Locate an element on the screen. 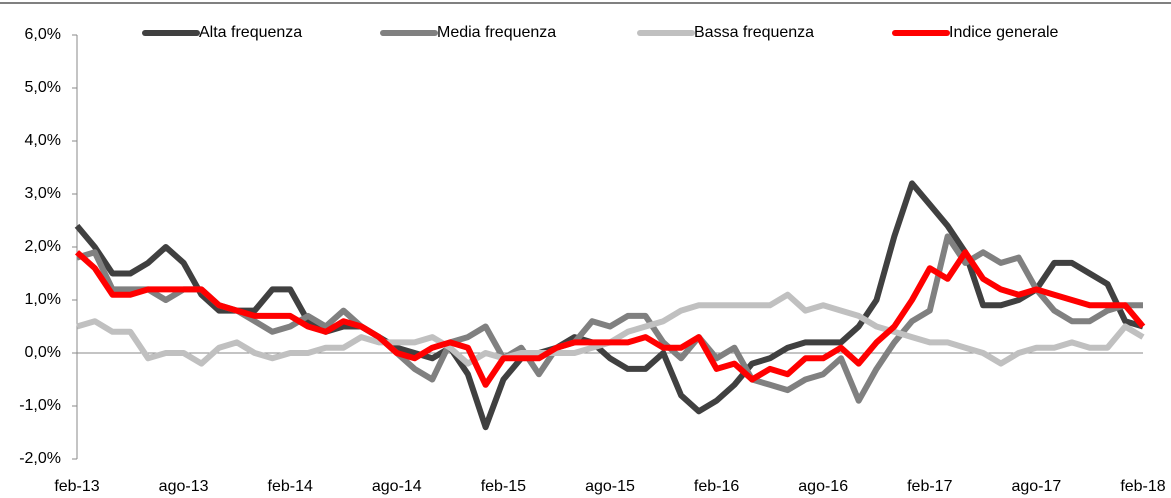  x-tick-label: ago-16 is located at coordinates (823, 486).